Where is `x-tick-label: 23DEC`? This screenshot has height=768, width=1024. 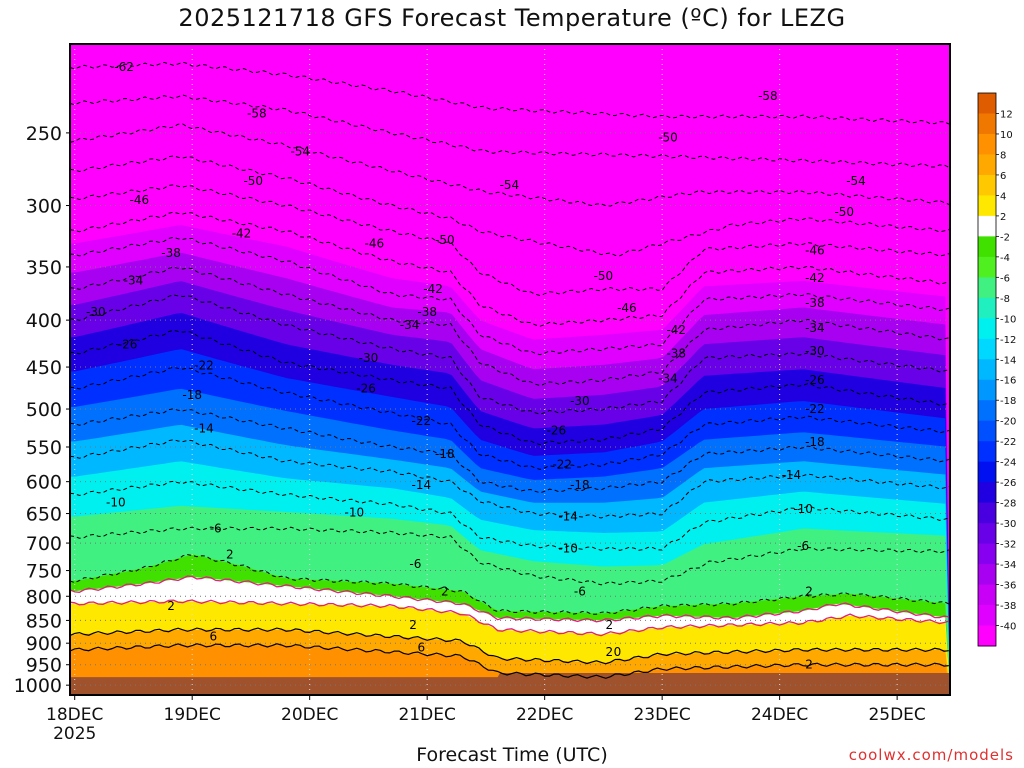 x-tick-label: 23DEC is located at coordinates (661, 715).